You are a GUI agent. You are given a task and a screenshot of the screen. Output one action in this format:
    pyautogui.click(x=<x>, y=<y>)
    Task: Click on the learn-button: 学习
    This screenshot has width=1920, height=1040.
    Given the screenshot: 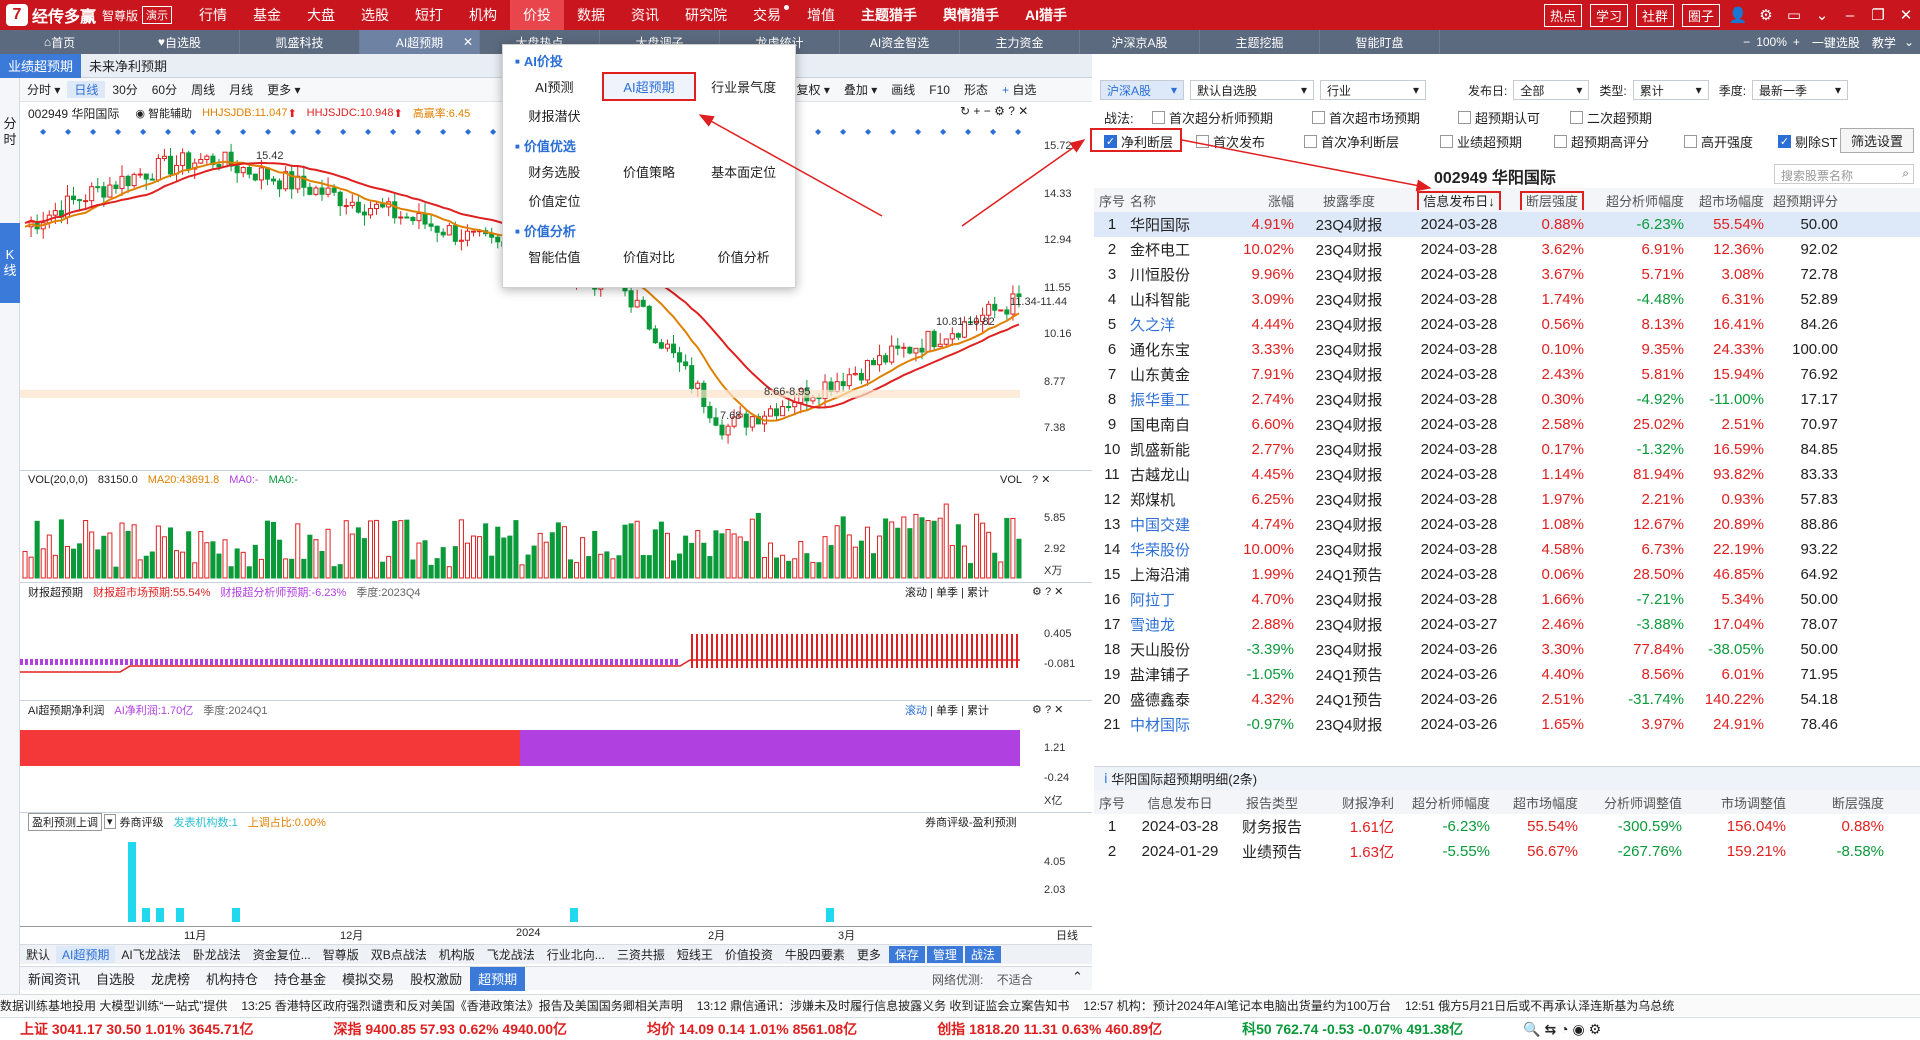 What is the action you would take?
    pyautogui.click(x=1608, y=15)
    